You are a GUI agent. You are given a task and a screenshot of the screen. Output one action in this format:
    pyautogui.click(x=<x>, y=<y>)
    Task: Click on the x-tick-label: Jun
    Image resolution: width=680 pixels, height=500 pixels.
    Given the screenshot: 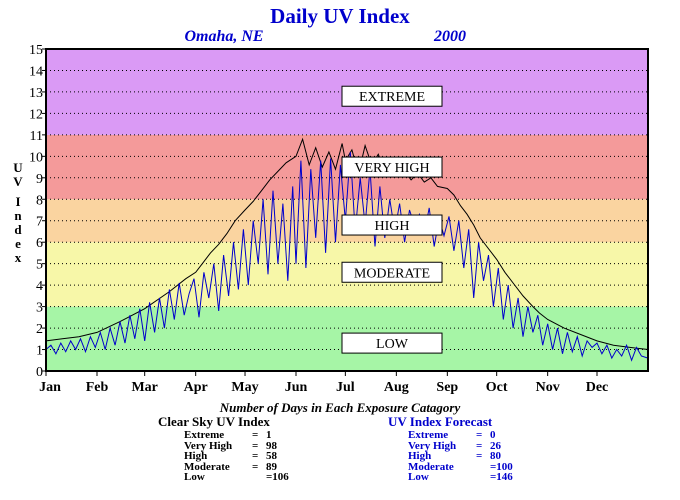 What is the action you would take?
    pyautogui.click(x=296, y=387)
    